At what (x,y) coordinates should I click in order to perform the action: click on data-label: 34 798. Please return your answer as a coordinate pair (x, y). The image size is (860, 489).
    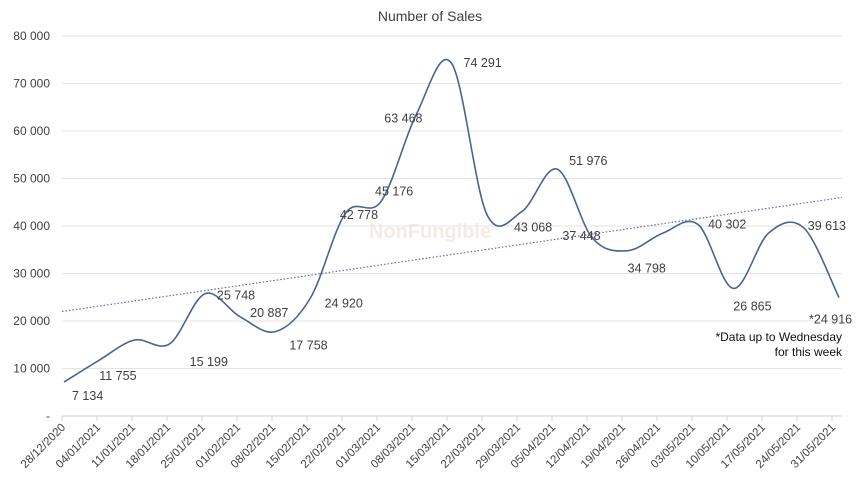
    Looking at the image, I should click on (647, 269).